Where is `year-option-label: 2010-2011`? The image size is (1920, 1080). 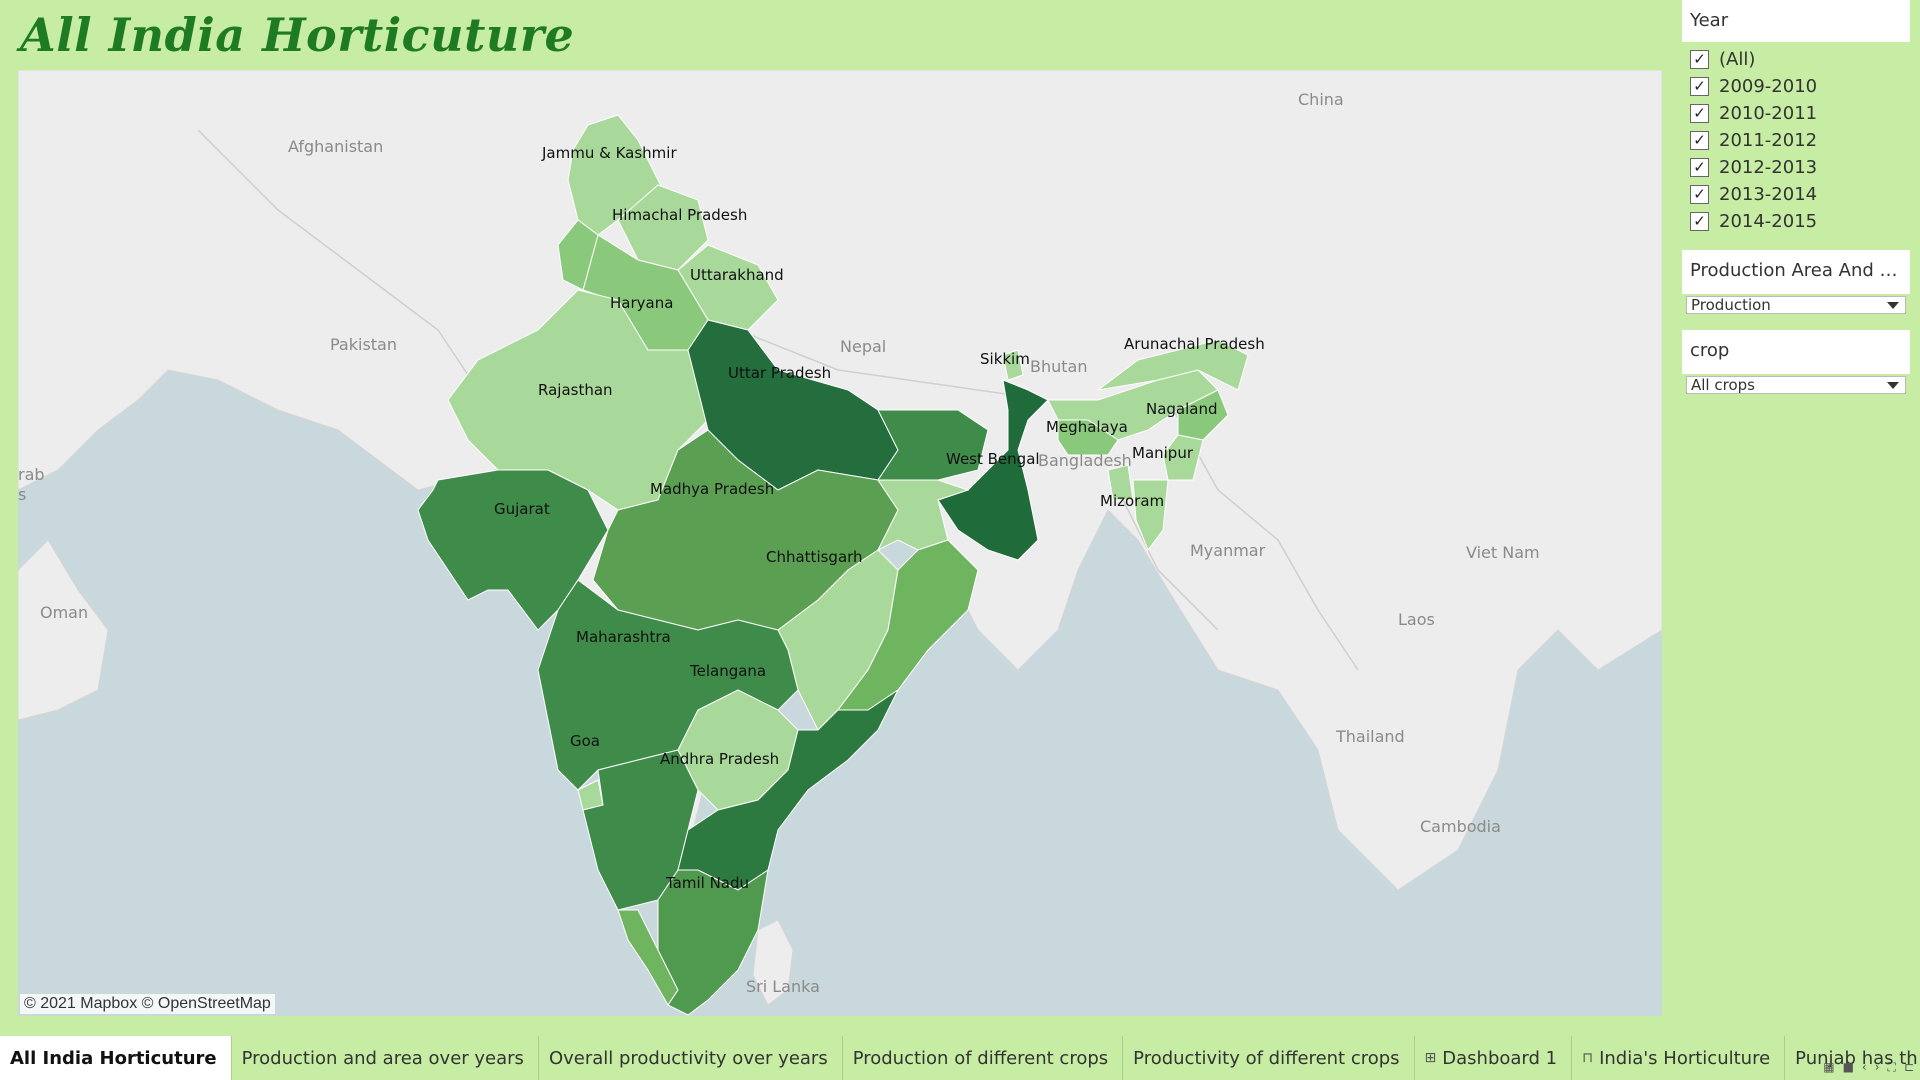
year-option-label: 2010-2011 is located at coordinates (1768, 113).